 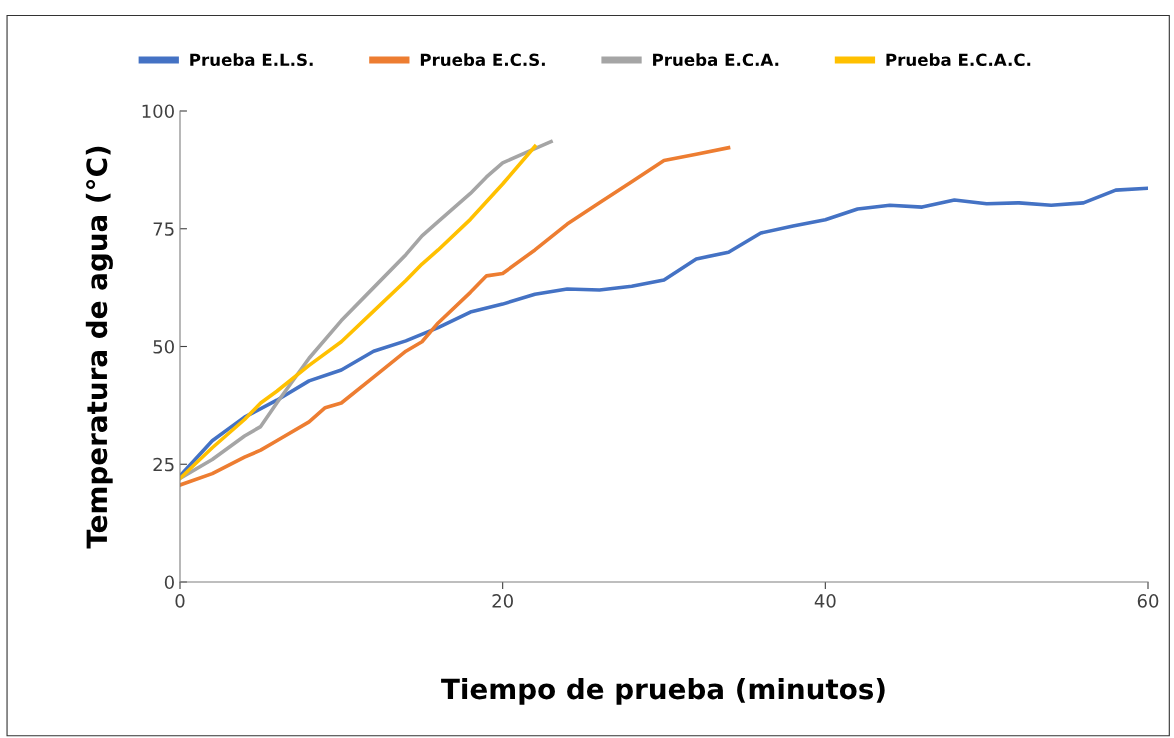 What do you see at coordinates (1148, 601) in the screenshot?
I see `x-tick-label: 60` at bounding box center [1148, 601].